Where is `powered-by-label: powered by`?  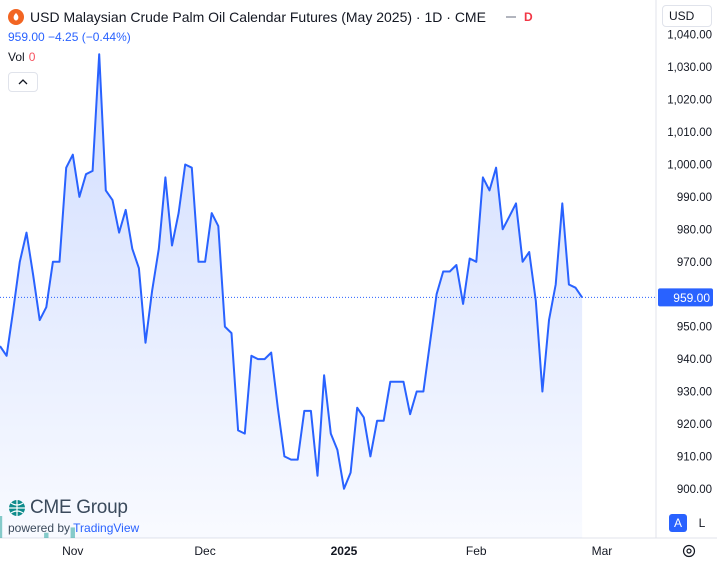 powered-by-label: powered by is located at coordinates (41, 528).